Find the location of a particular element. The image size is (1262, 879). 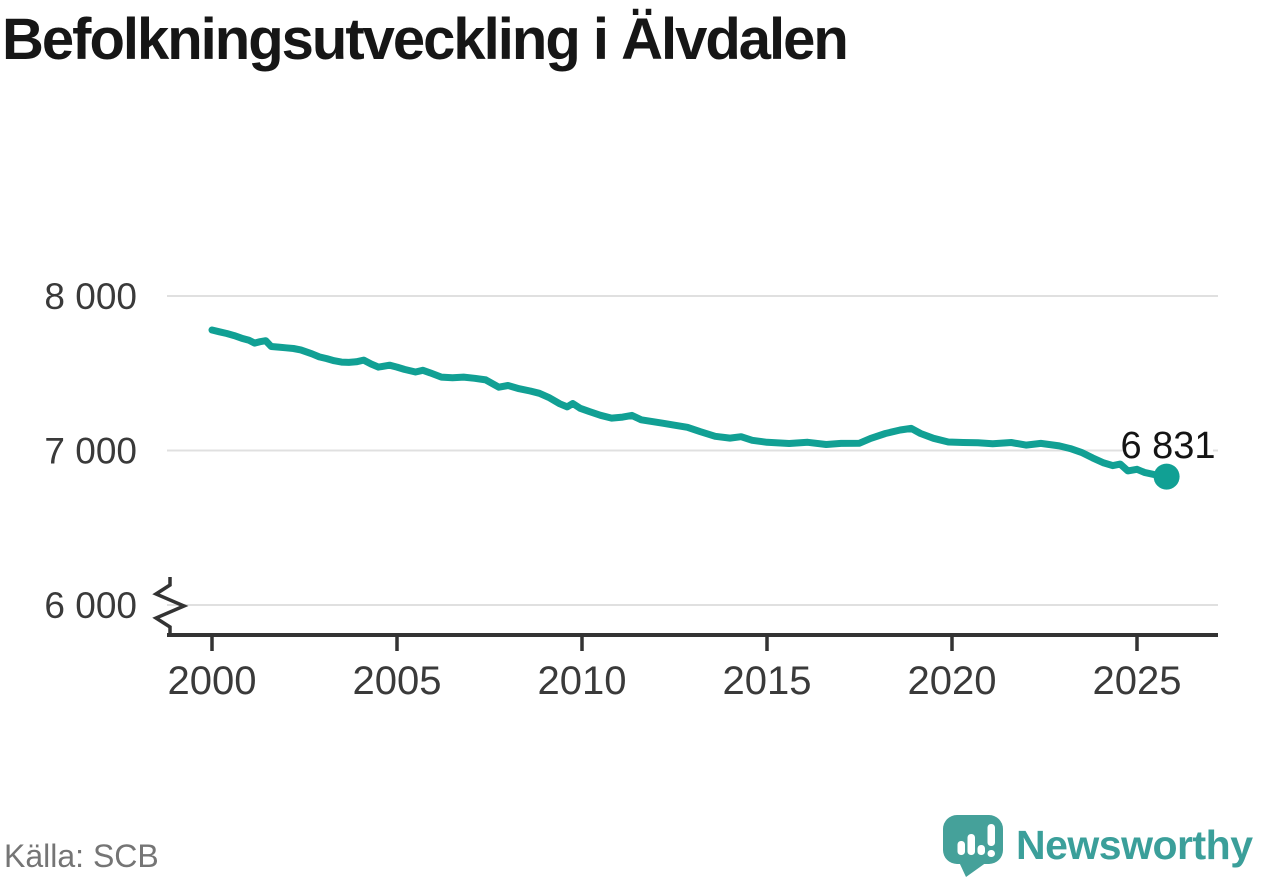

x-tick-label: 2015 is located at coordinates (767, 681).